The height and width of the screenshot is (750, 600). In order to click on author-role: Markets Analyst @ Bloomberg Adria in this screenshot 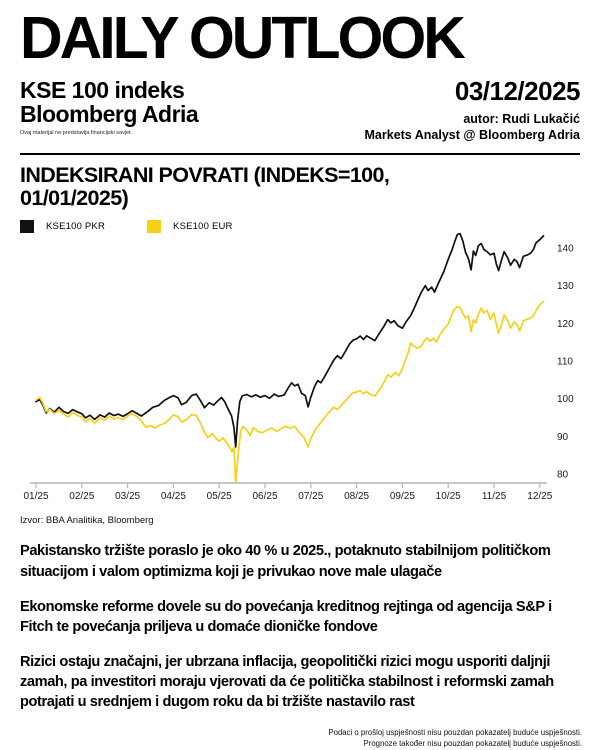, I will do `click(472, 134)`.